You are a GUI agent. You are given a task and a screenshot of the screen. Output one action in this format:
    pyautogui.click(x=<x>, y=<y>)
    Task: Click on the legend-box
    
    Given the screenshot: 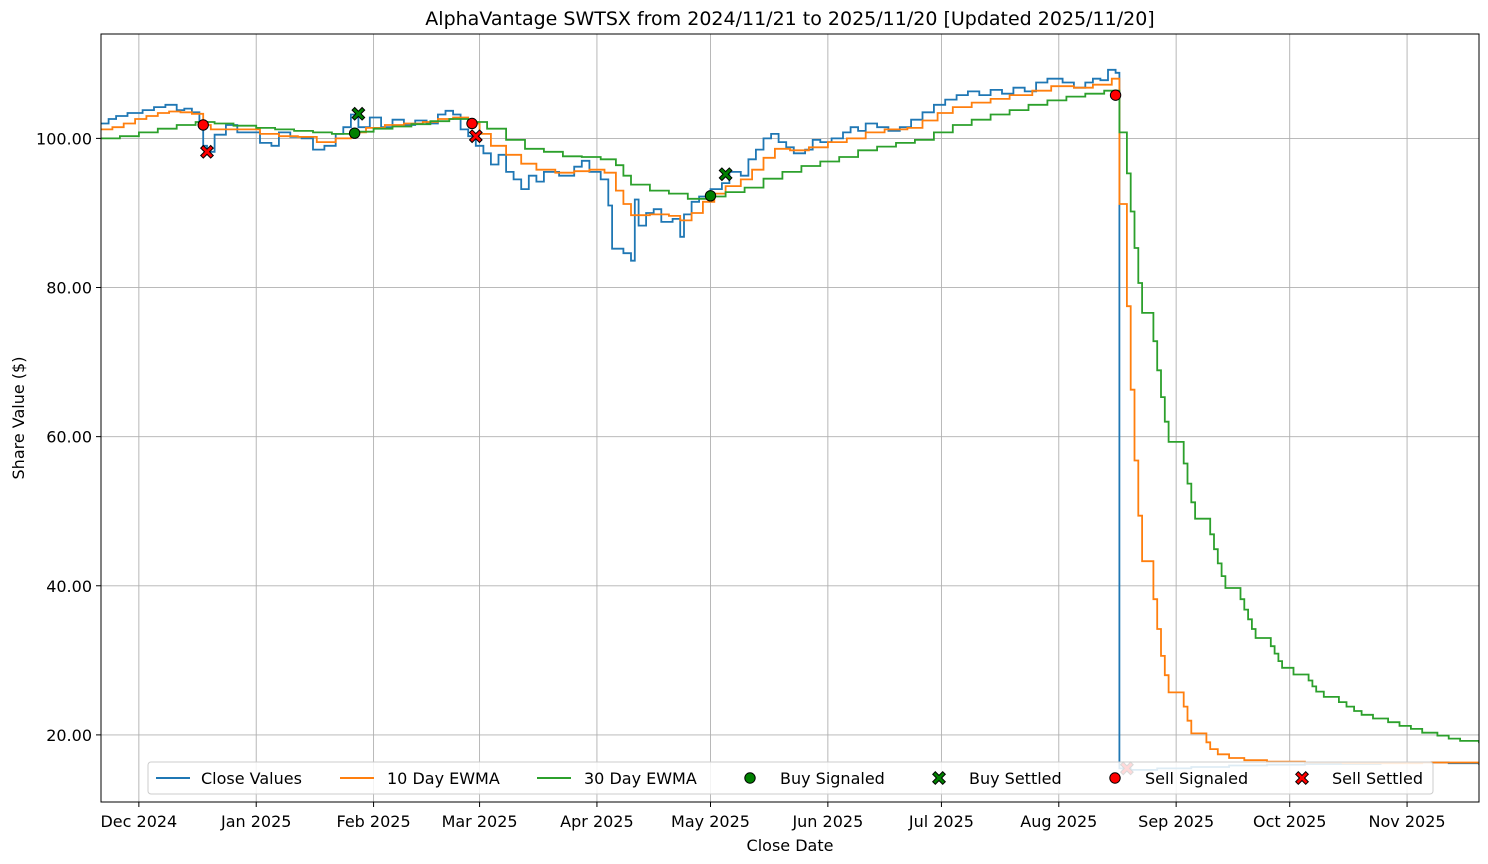 What is the action you would take?
    pyautogui.click(x=790, y=778)
    